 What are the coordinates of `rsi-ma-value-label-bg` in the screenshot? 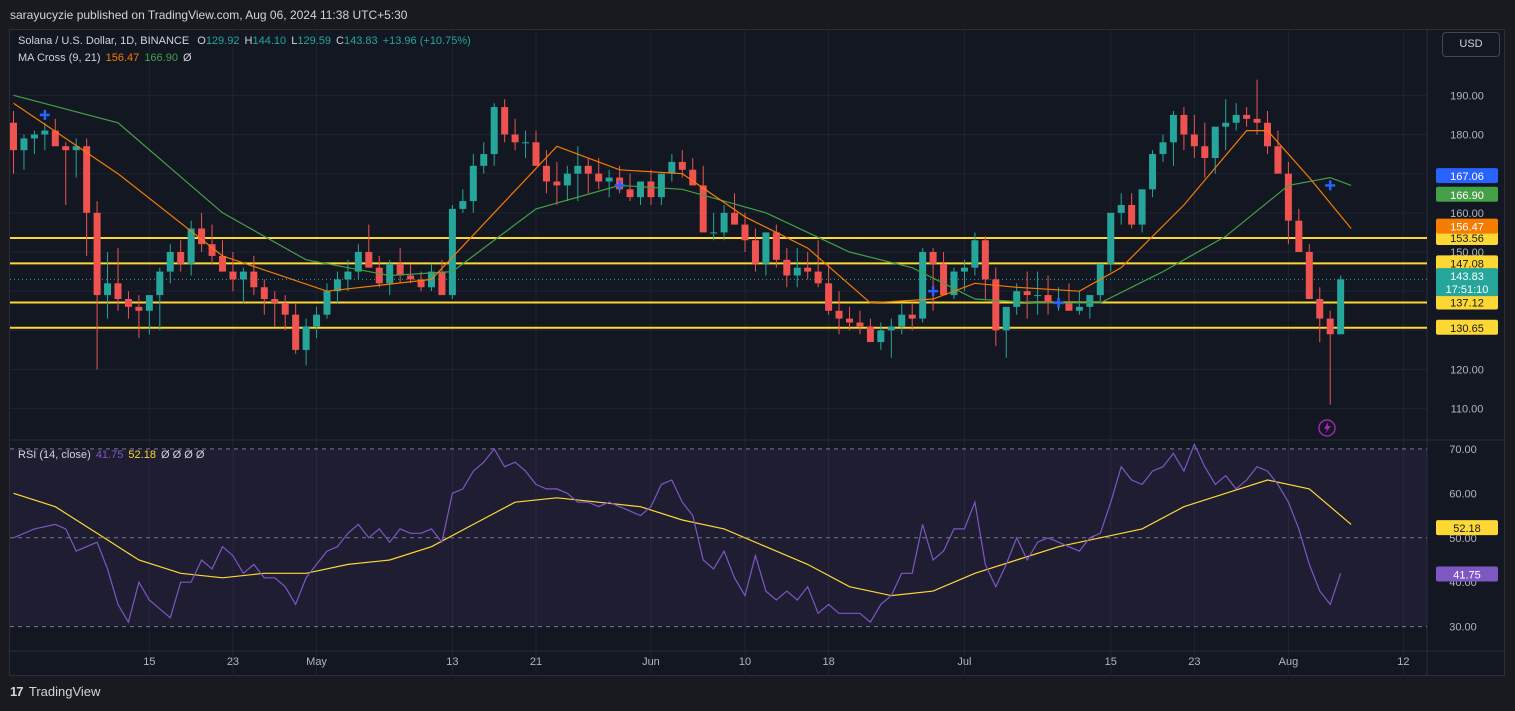 It's located at (1467, 528).